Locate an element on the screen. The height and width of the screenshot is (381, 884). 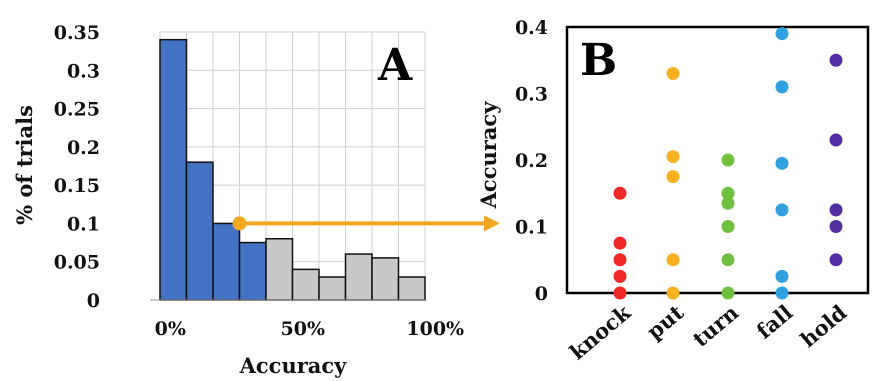
panel-label-b: B is located at coordinates (598, 60).